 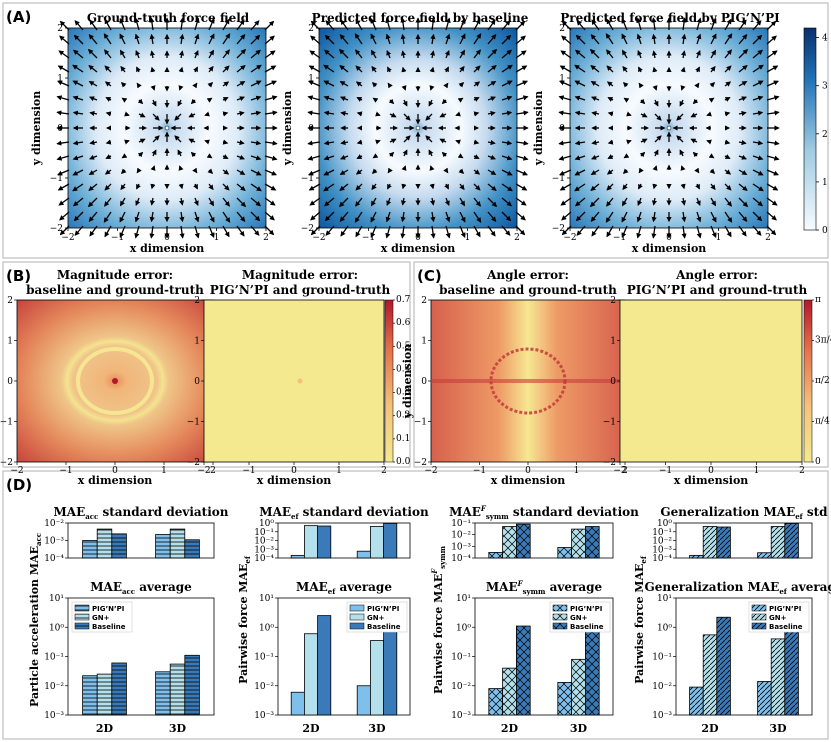 I want to click on y-axis-label: Particle acceleration MAEacc, so click(x=35, y=620).